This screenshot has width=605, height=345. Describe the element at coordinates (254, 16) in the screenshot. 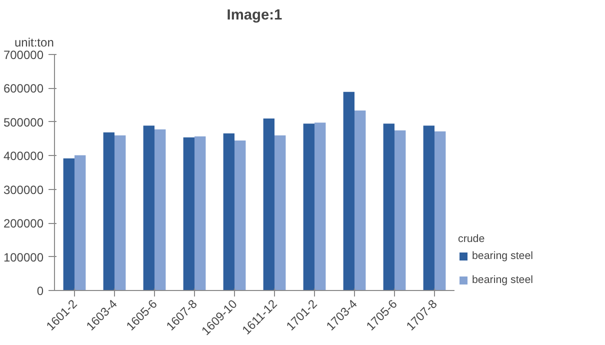

I see `chart-title: Image:1` at that location.